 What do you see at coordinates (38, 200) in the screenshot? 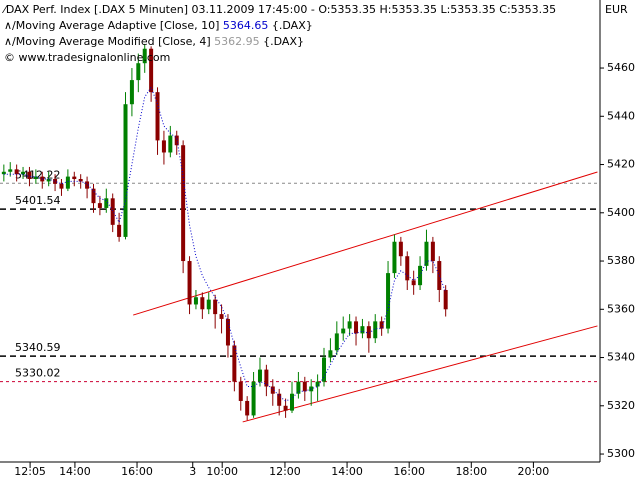
I see `level-label: 5401.54` at bounding box center [38, 200].